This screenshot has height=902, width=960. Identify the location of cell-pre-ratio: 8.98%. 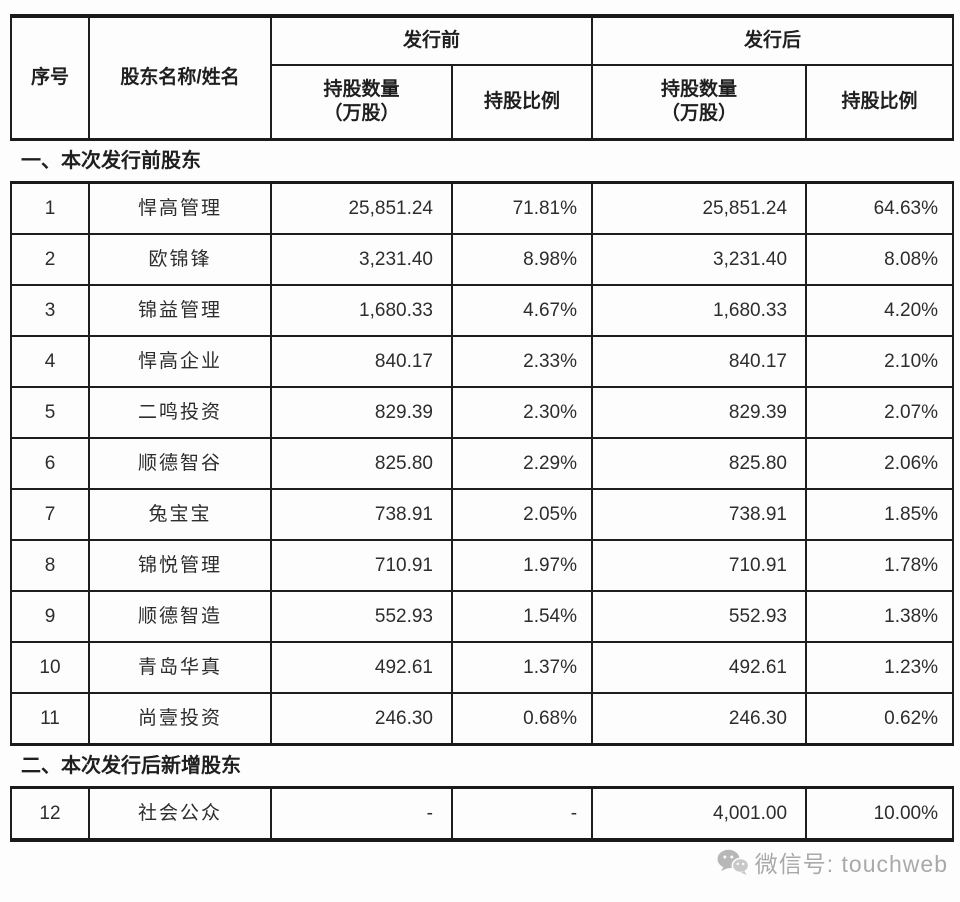
(522, 259).